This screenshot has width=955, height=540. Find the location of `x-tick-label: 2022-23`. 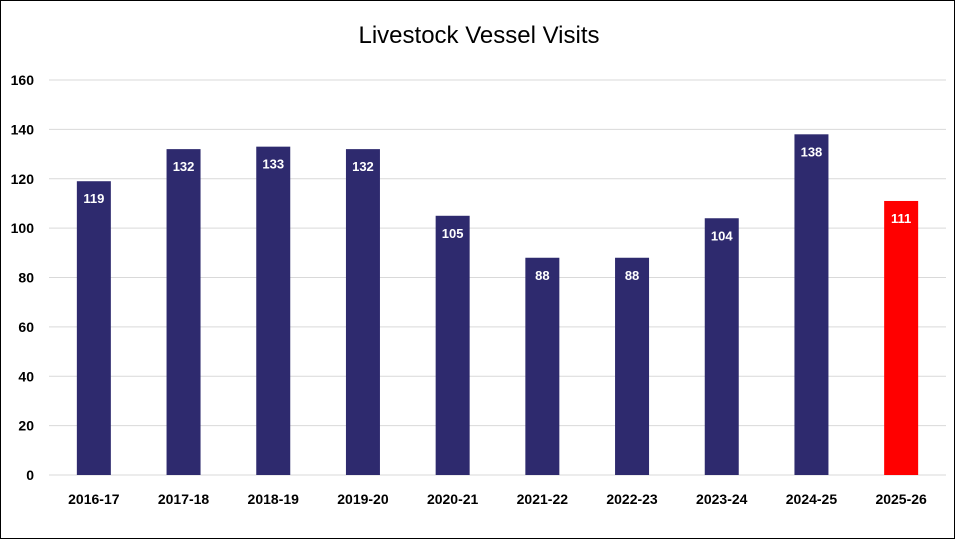

x-tick-label: 2022-23 is located at coordinates (632, 499).